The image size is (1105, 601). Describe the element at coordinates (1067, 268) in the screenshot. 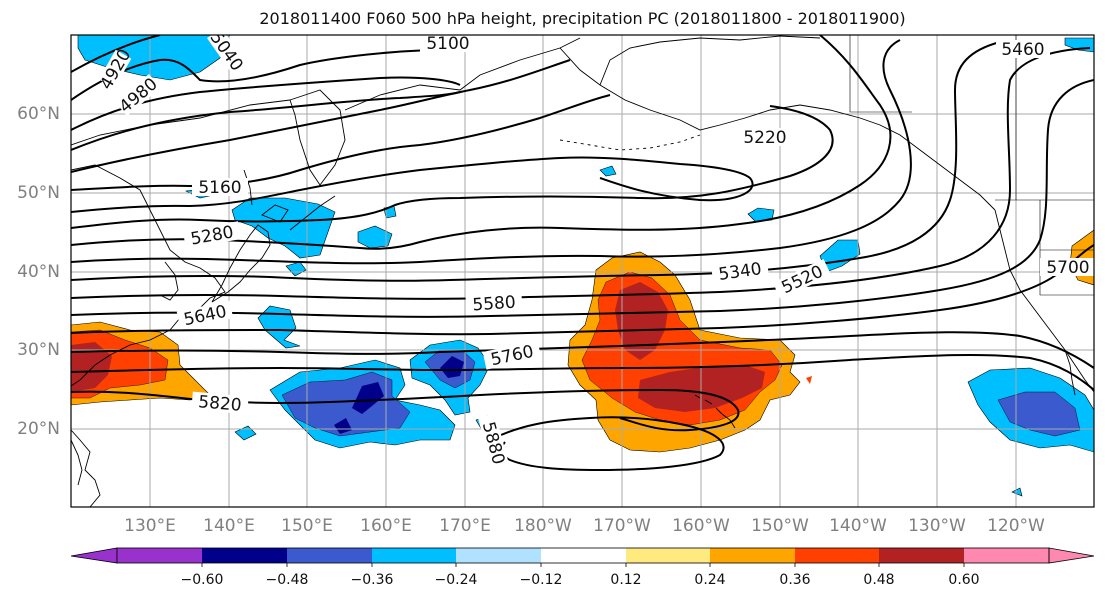

I see `contour-label: 5700` at that location.